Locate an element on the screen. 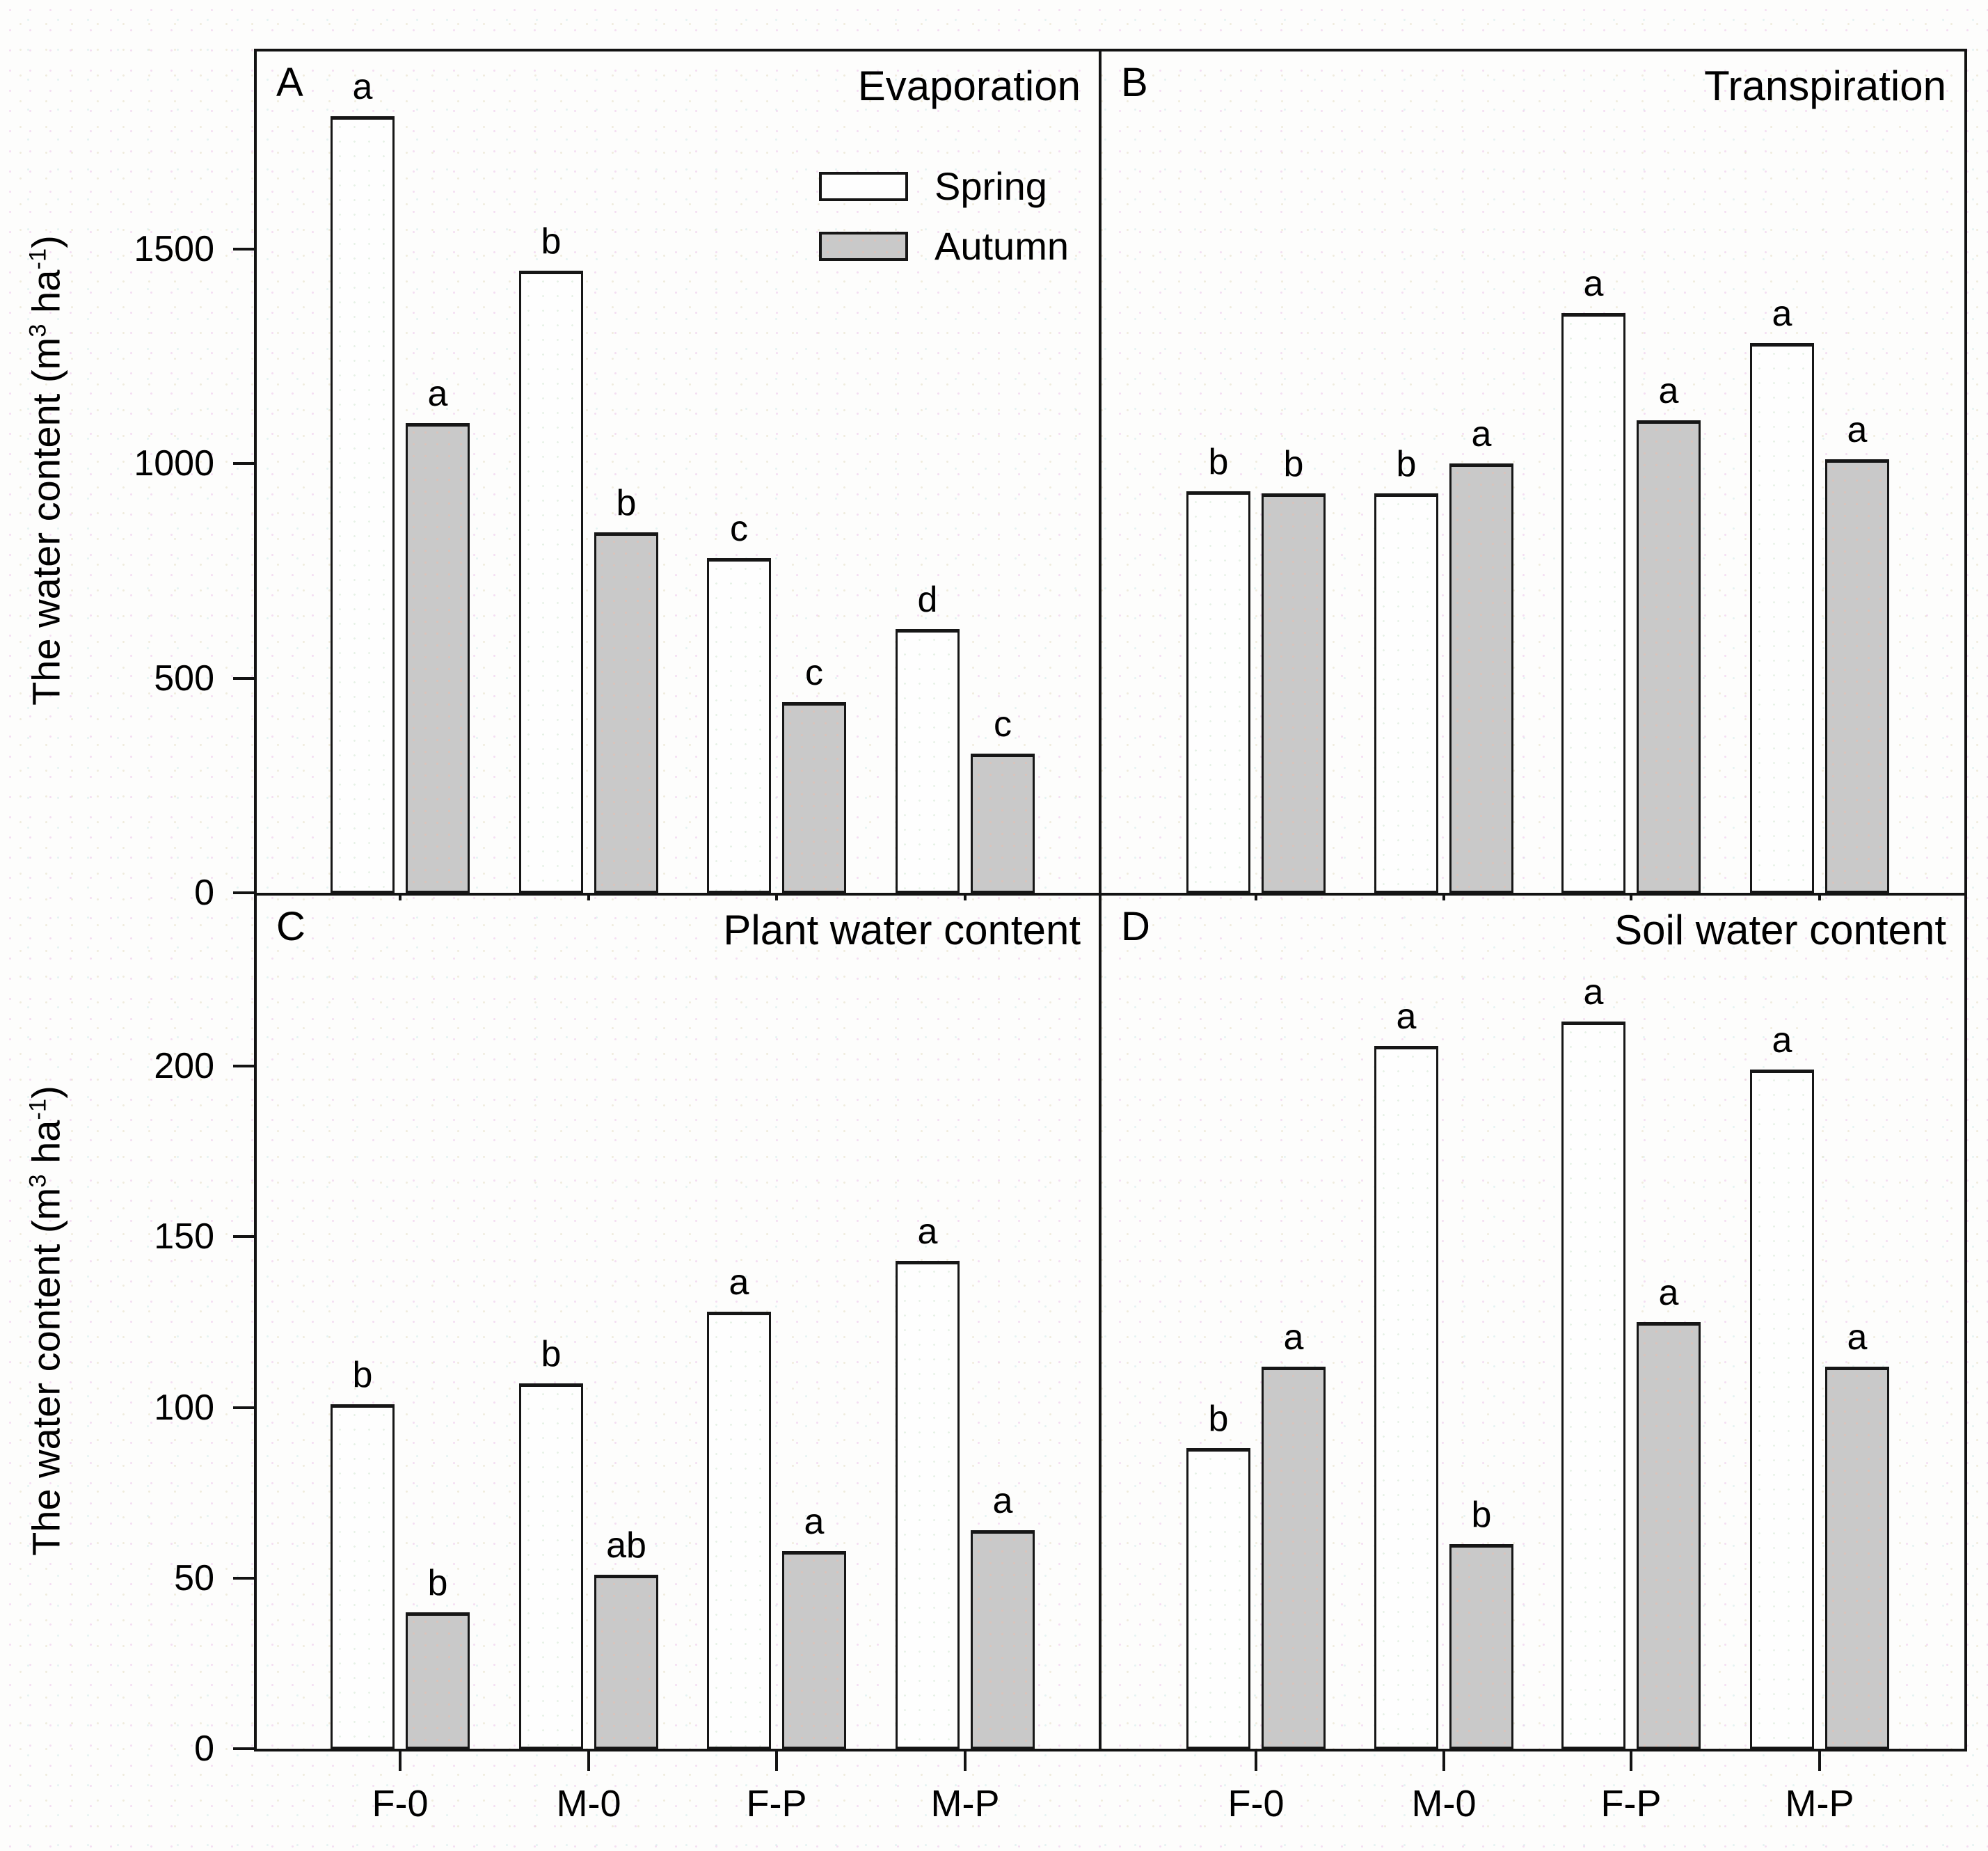  significance-letter-spring-m-p: d is located at coordinates (927, 600).